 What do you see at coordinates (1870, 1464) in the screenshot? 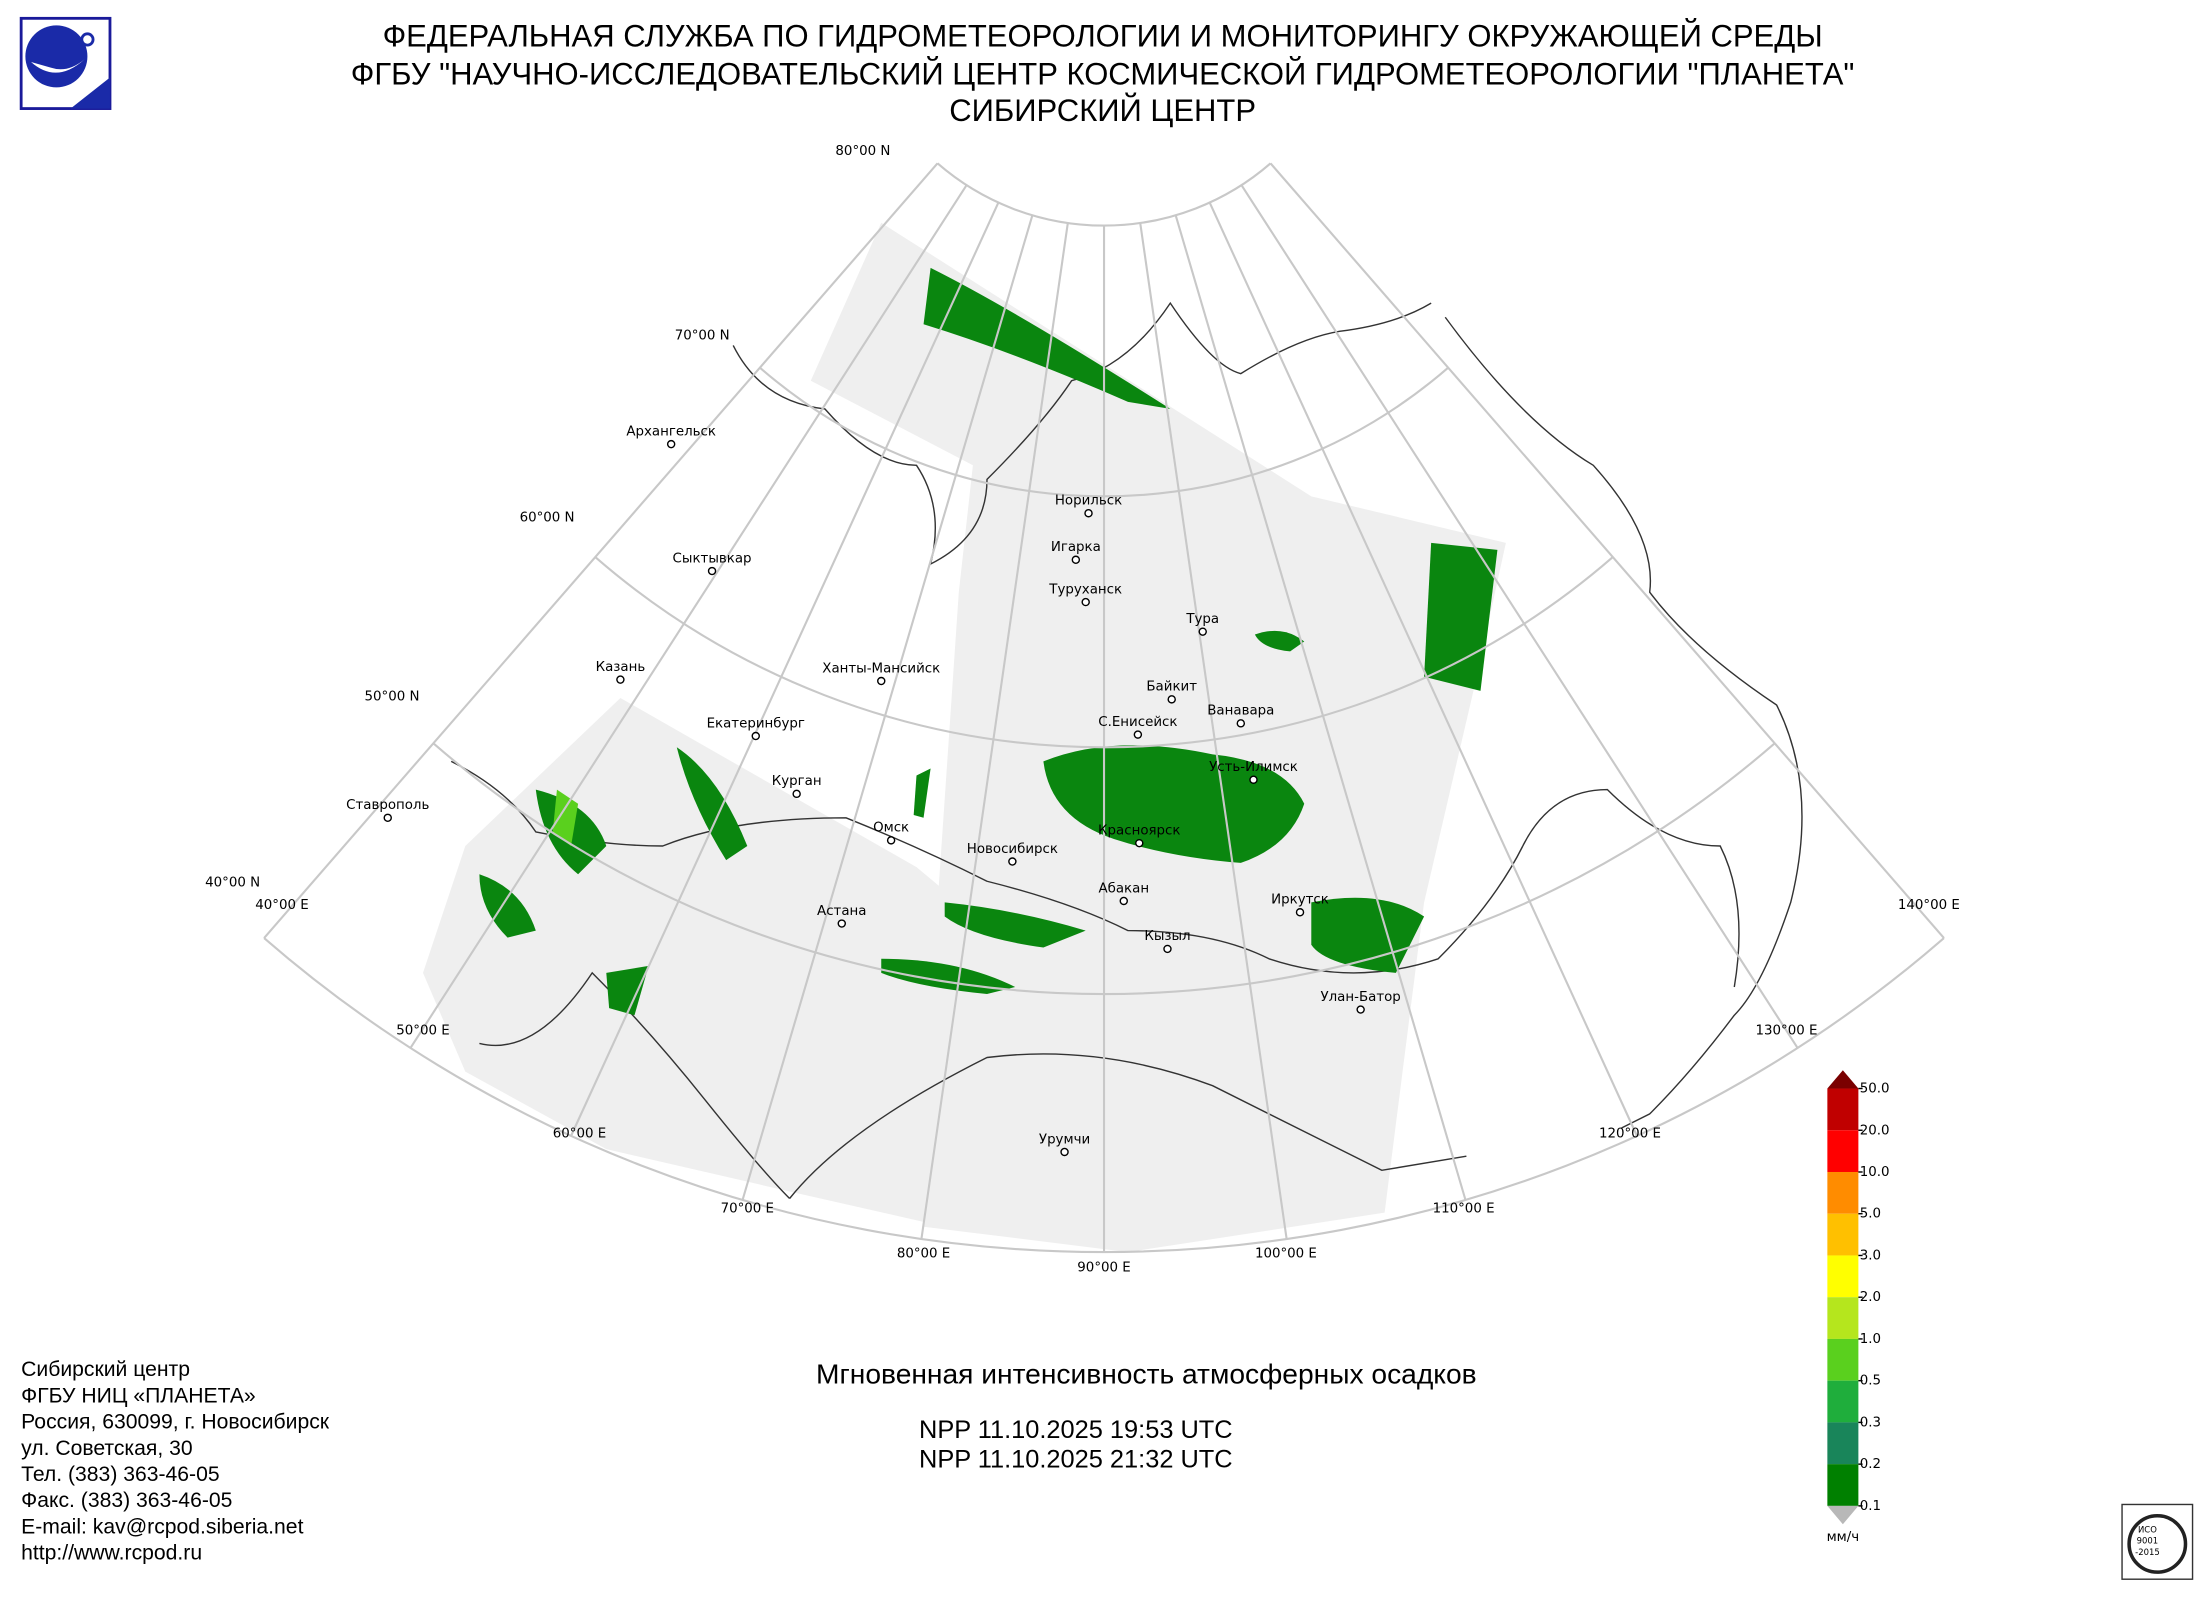
I see `colorbar-label: 0.2` at bounding box center [1870, 1464].